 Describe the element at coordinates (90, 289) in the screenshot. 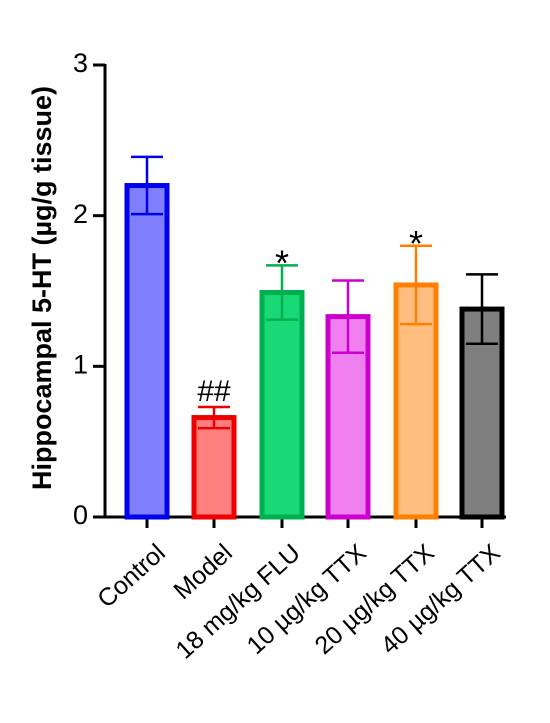

I see `y-axis: 0 1 2 3` at that location.